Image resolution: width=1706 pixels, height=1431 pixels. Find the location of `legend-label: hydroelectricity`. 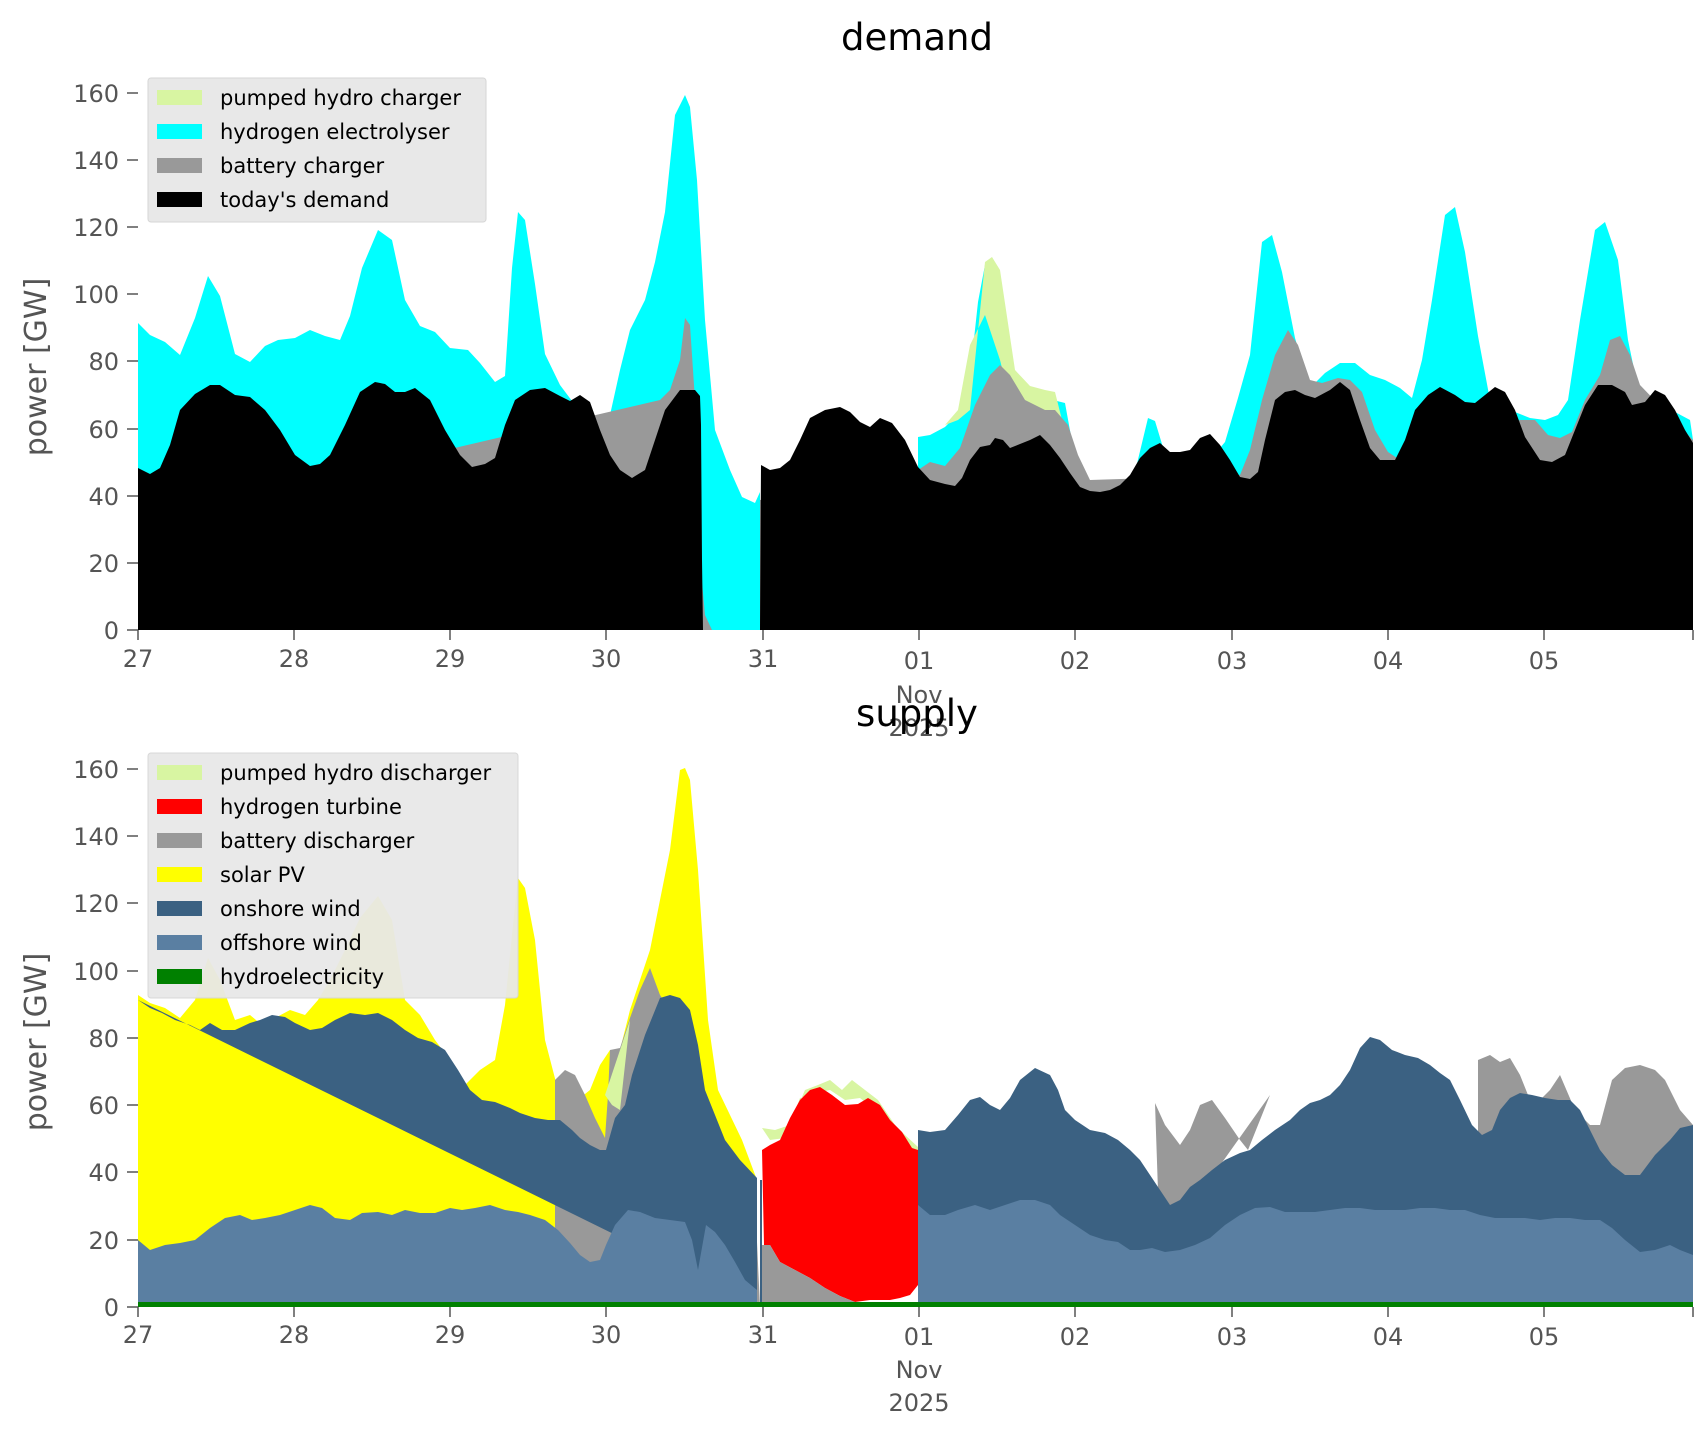

legend-label: hydroelectricity is located at coordinates (302, 977).